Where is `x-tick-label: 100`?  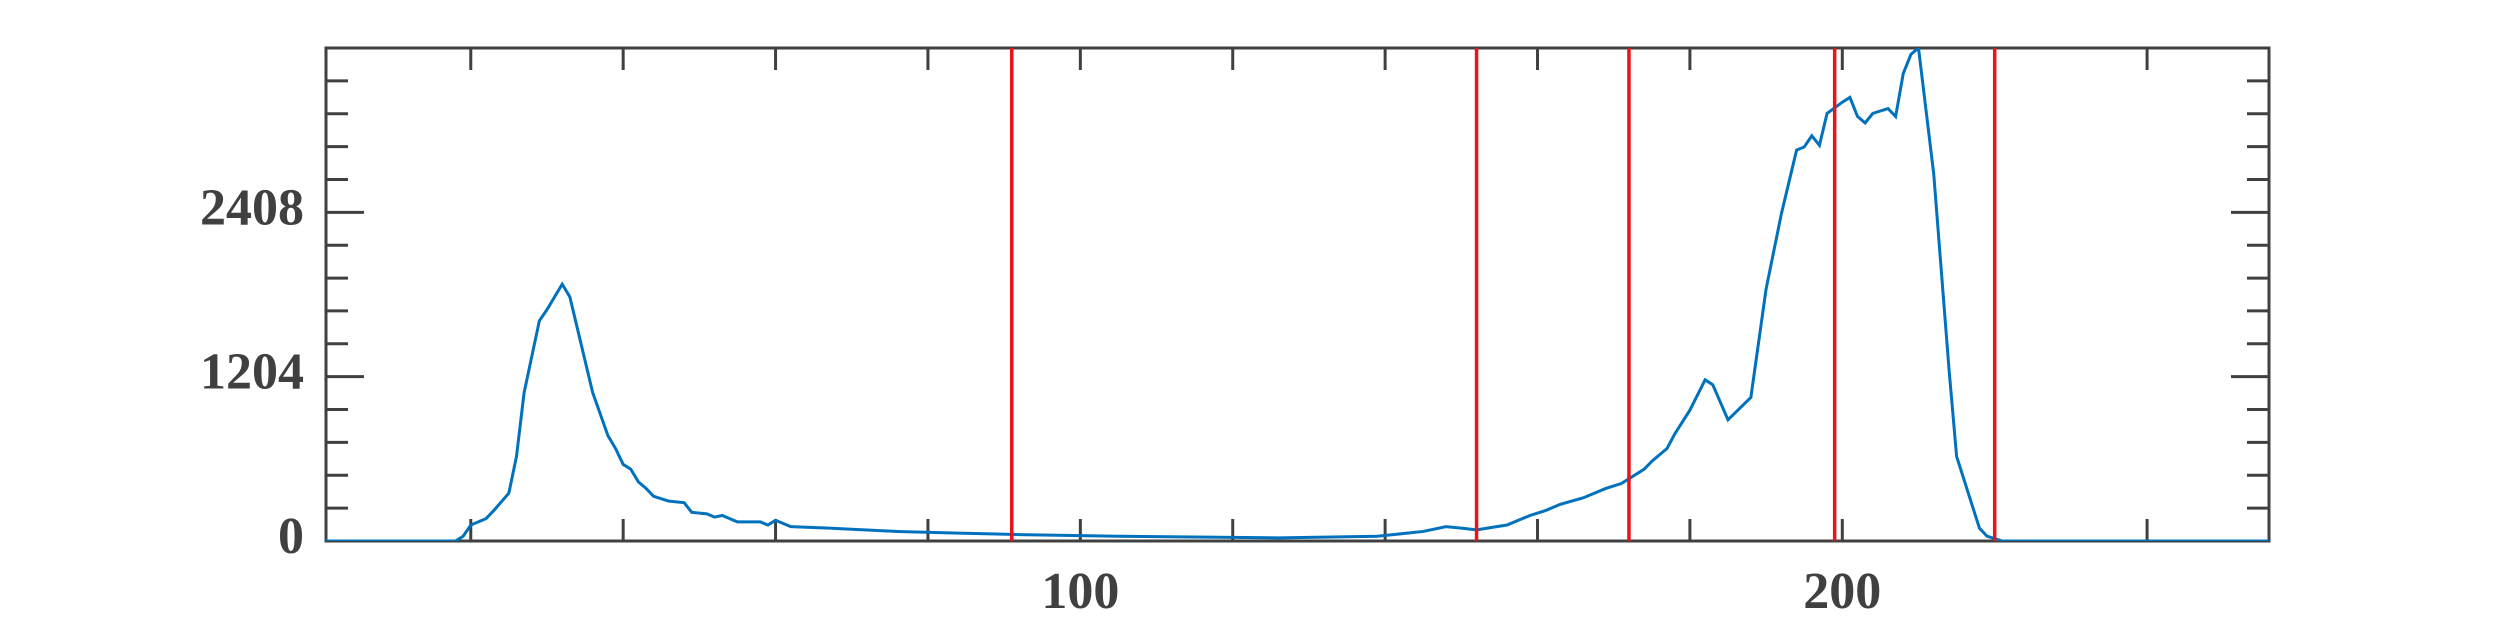
x-tick-label: 100 is located at coordinates (1080, 591).